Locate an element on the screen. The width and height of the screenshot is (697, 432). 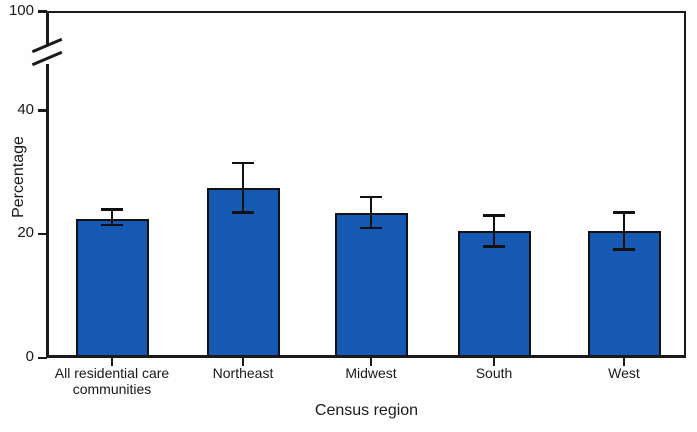
y-axis-line-lower-segment is located at coordinates (47, 211).